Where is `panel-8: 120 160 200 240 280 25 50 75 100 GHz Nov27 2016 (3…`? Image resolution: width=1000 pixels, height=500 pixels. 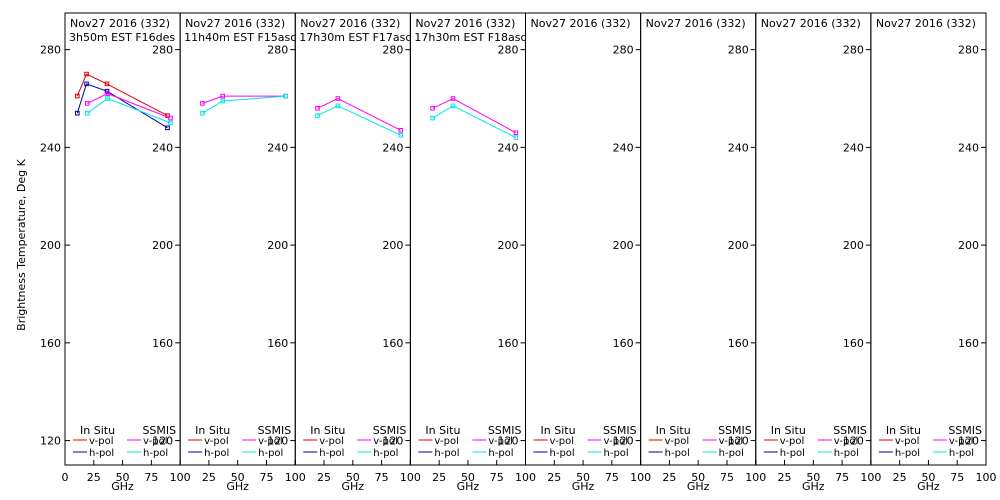
panel-8: 120 160 200 240 280 25 50 75 100 GHz Nov27 2016 (3… is located at coordinates (933, 252).